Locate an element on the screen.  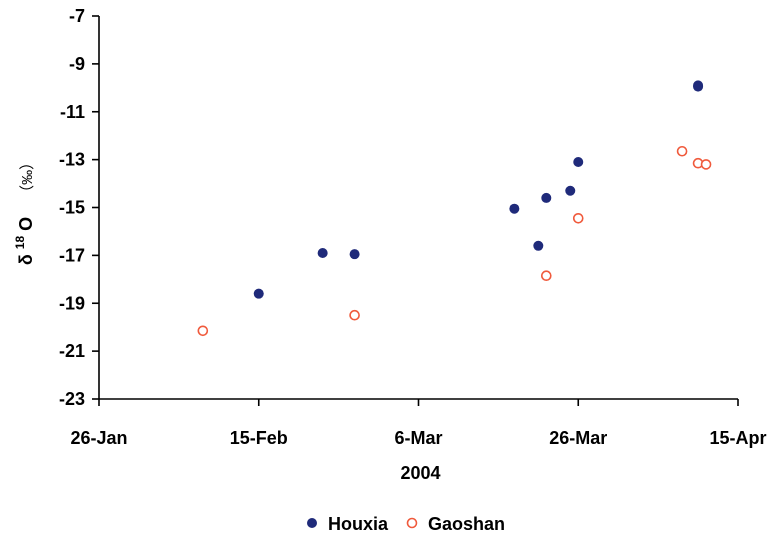
y-tick-label: -19 is located at coordinates (72, 303).